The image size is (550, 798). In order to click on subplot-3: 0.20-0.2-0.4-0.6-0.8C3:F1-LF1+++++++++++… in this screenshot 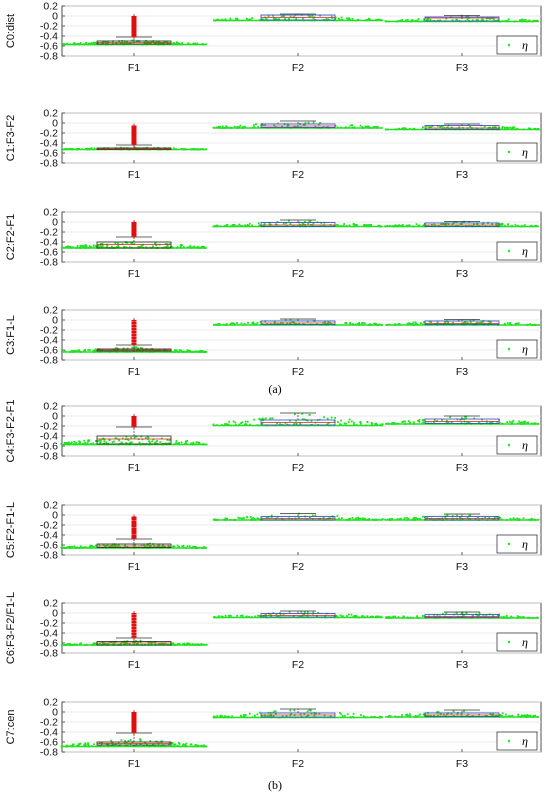, I will do `click(273, 341)`.